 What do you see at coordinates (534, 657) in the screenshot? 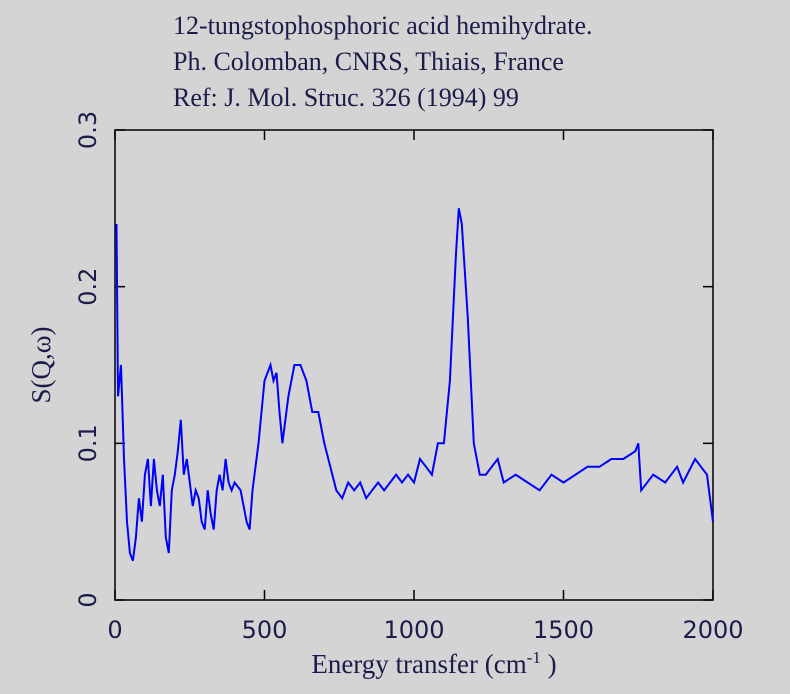
I see `x-label-superscript: -1` at bounding box center [534, 657].